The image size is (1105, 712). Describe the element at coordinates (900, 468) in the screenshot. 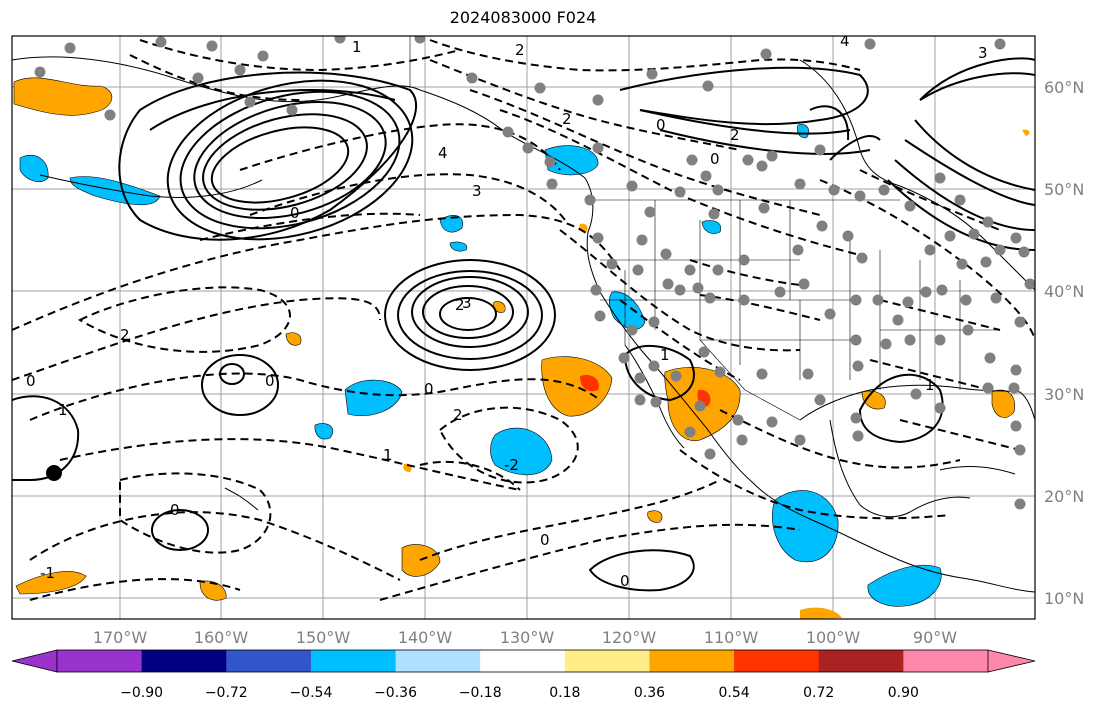

I see `coast-mexico-gulf` at that location.